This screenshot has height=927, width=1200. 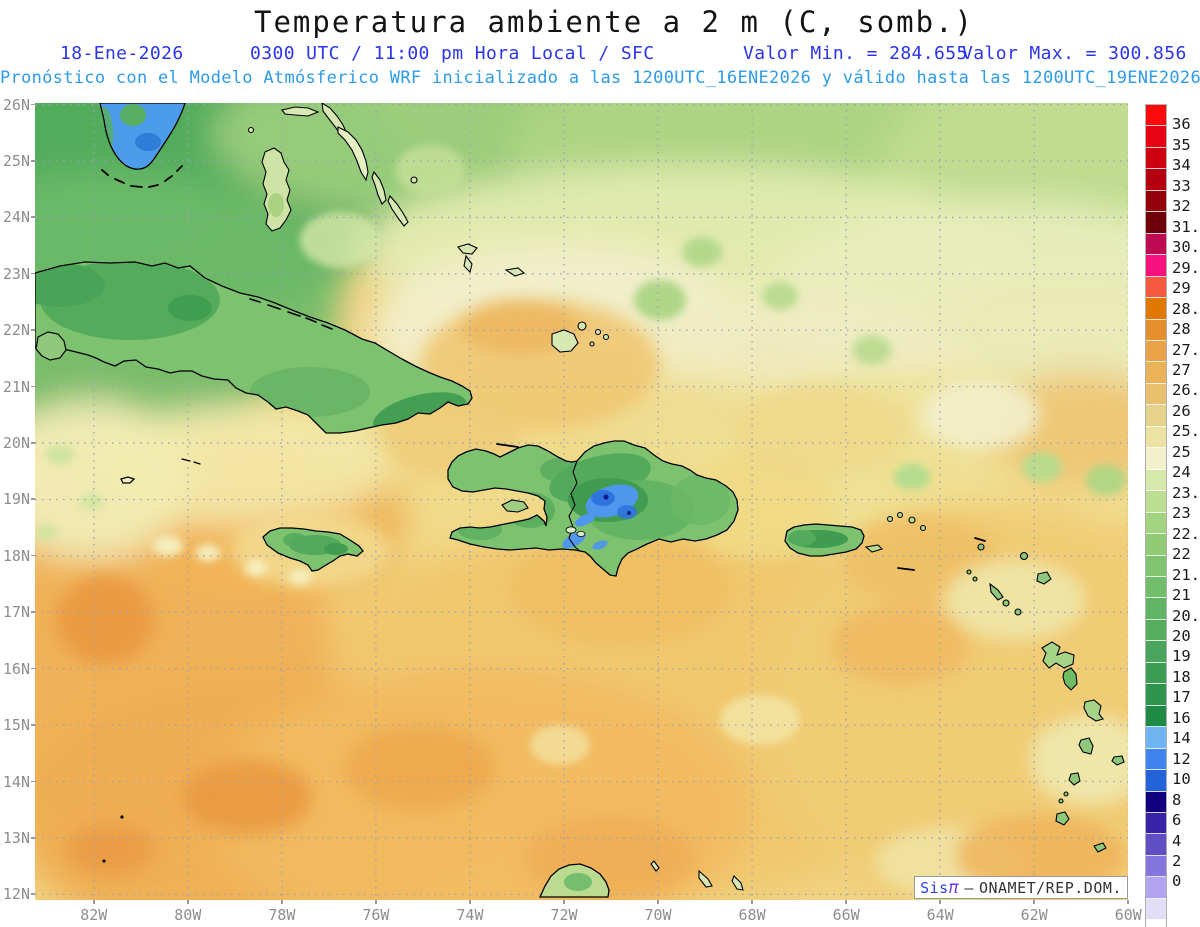 I want to click on colorbar-tick-label: 16, so click(x=1181, y=717).